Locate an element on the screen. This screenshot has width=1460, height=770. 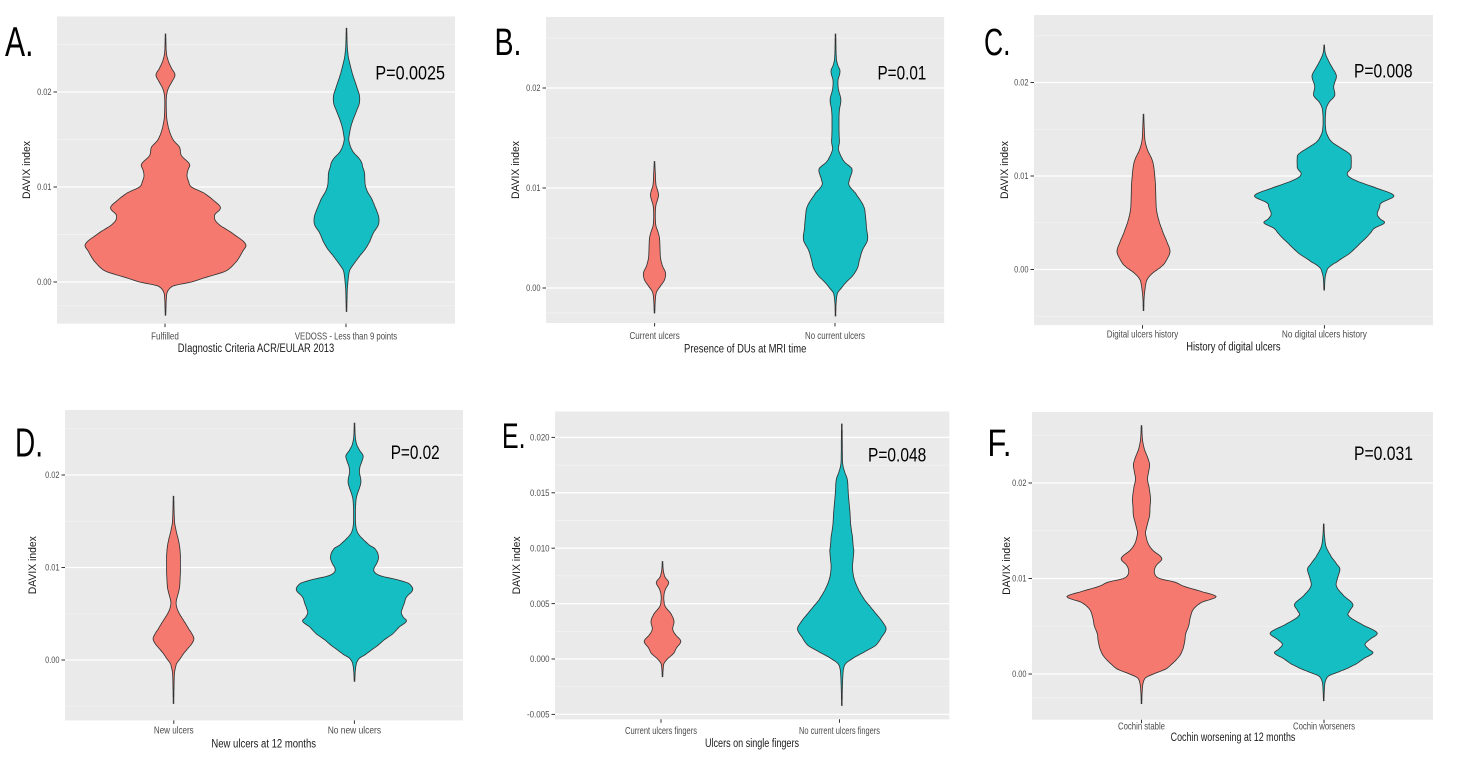
svg-text: F. is located at coordinates (1000, 444).